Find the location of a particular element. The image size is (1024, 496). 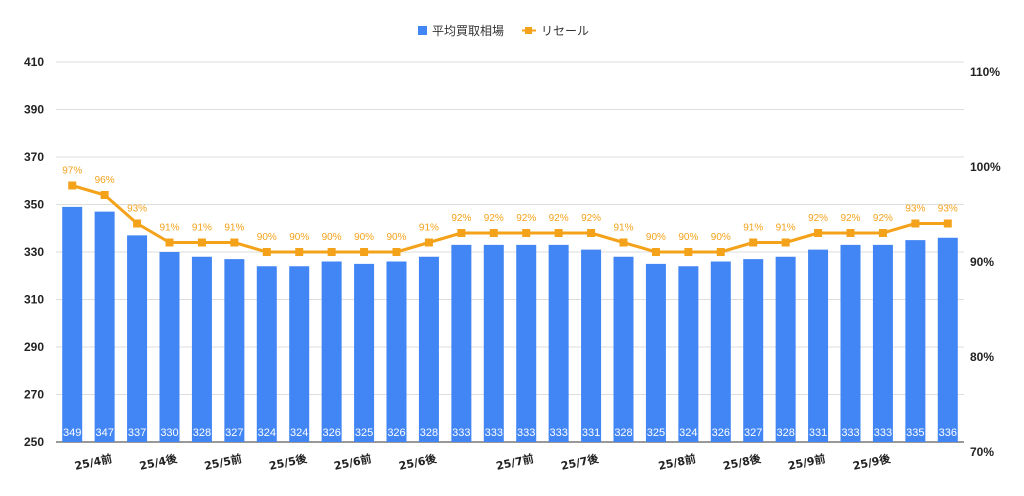

left-axis-tick: 290 is located at coordinates (34, 347).